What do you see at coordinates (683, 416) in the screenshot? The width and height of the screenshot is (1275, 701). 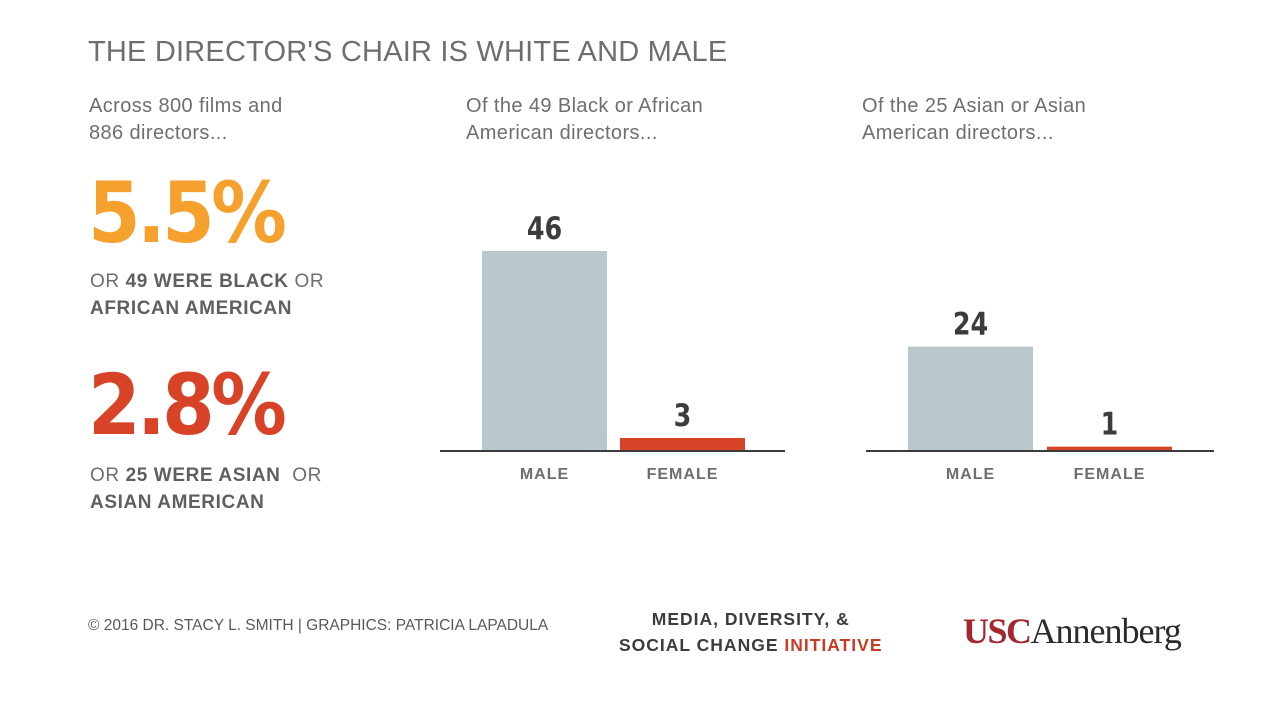 I see `bar-value-label-female: 3` at bounding box center [683, 416].